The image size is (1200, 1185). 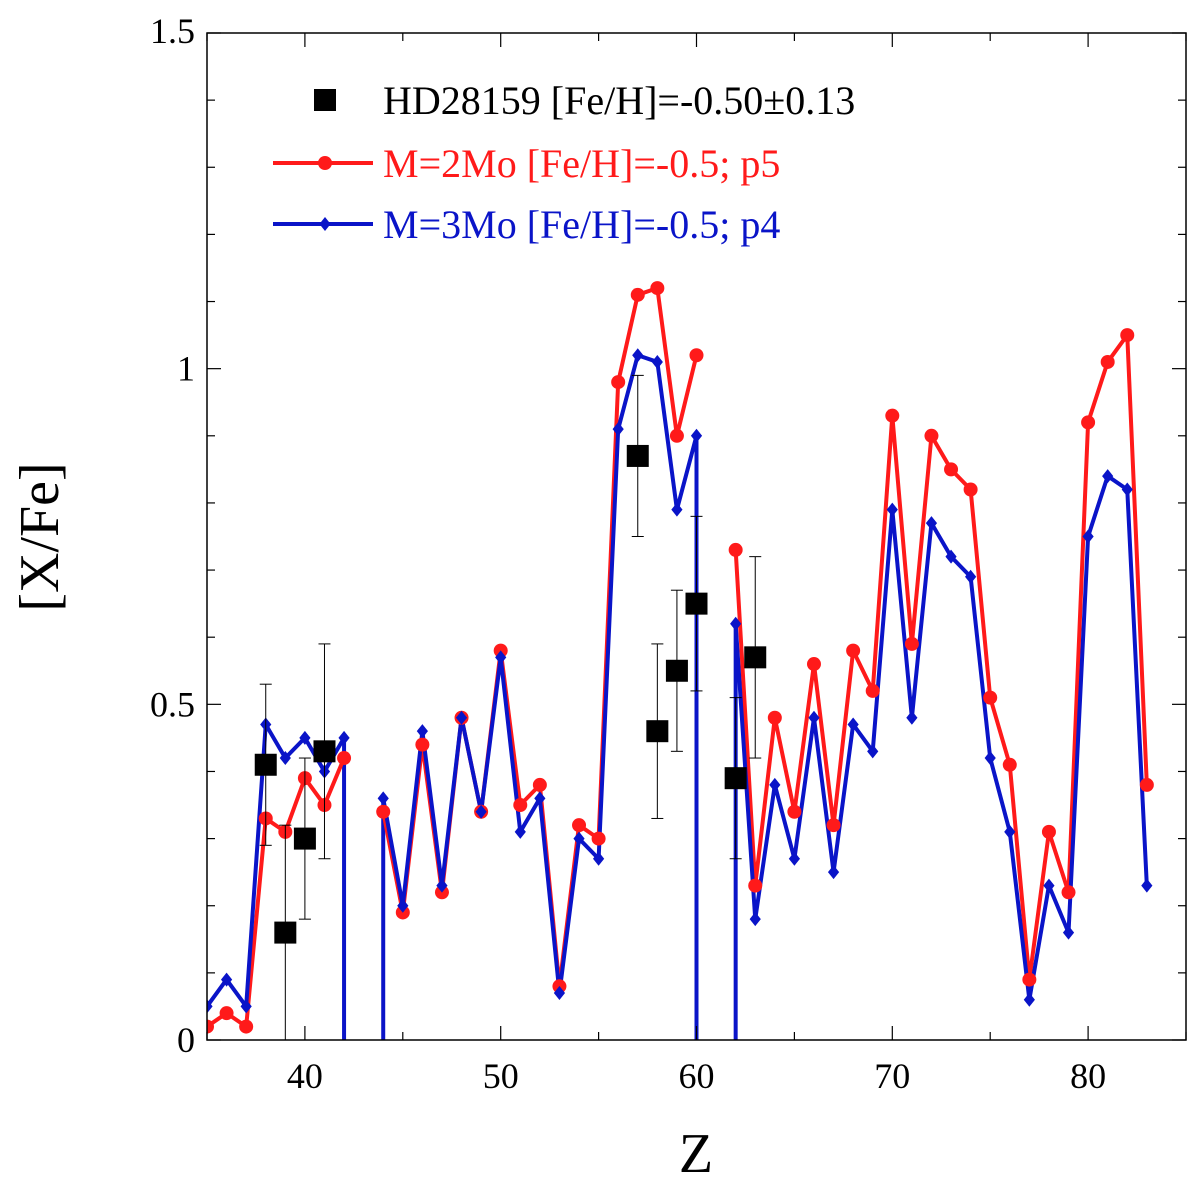 What do you see at coordinates (581, 224) in the screenshot?
I see `legend-series-2-label: M=3Mo [Fe/H]=-0.5; p4` at bounding box center [581, 224].